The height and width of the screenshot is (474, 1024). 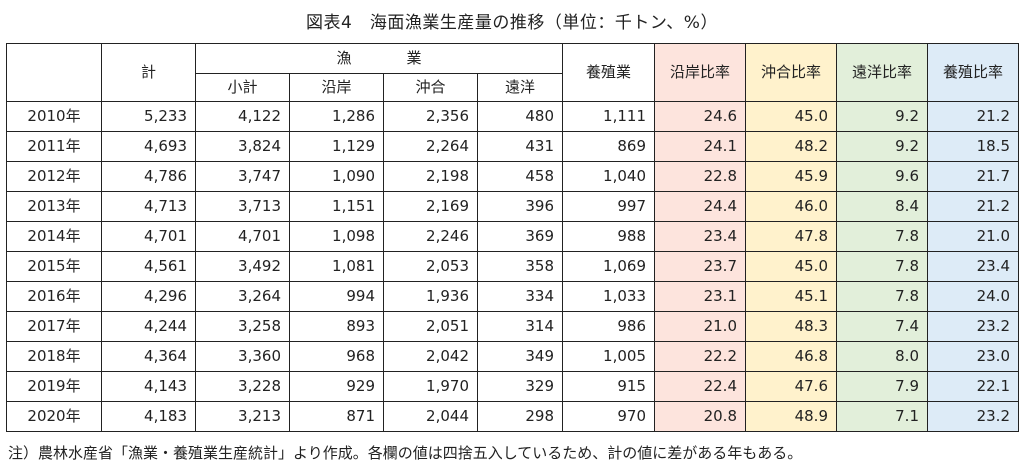 What do you see at coordinates (54, 176) in the screenshot?
I see `year-cell: 2012年` at bounding box center [54, 176].